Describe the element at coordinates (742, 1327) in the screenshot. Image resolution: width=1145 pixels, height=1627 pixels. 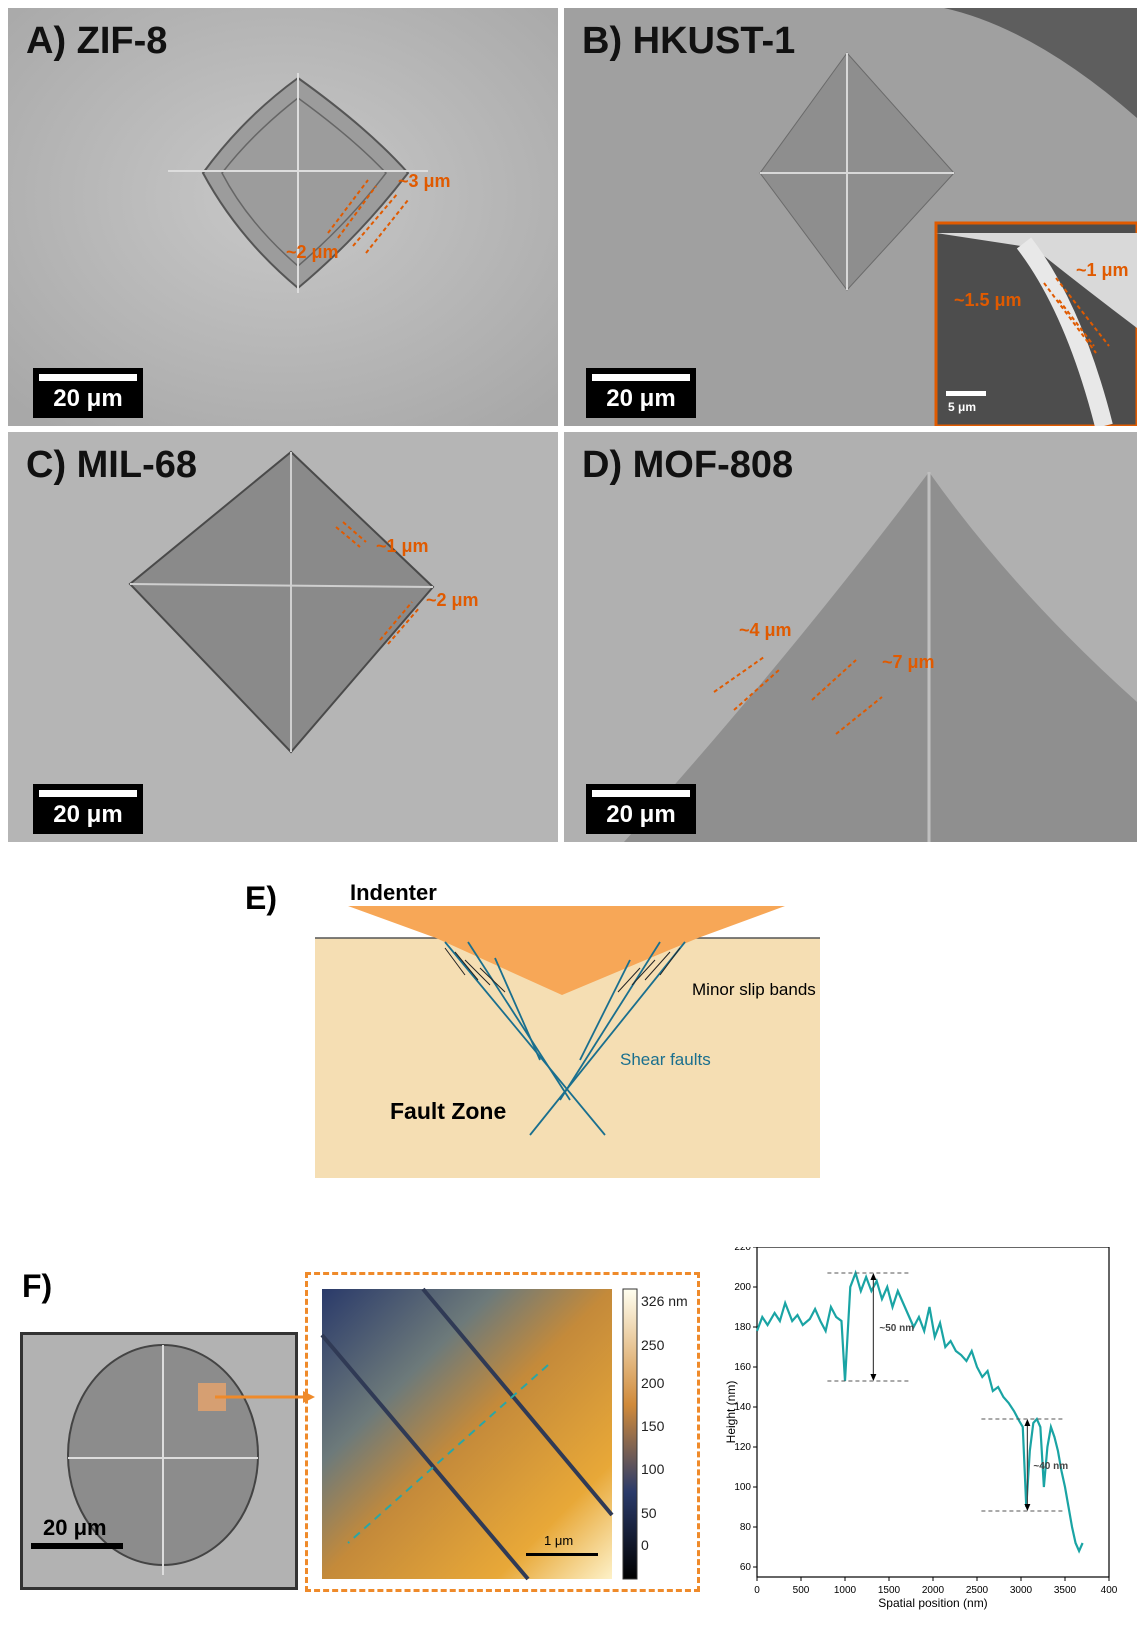
I see `y-tick-label: 180` at that location.